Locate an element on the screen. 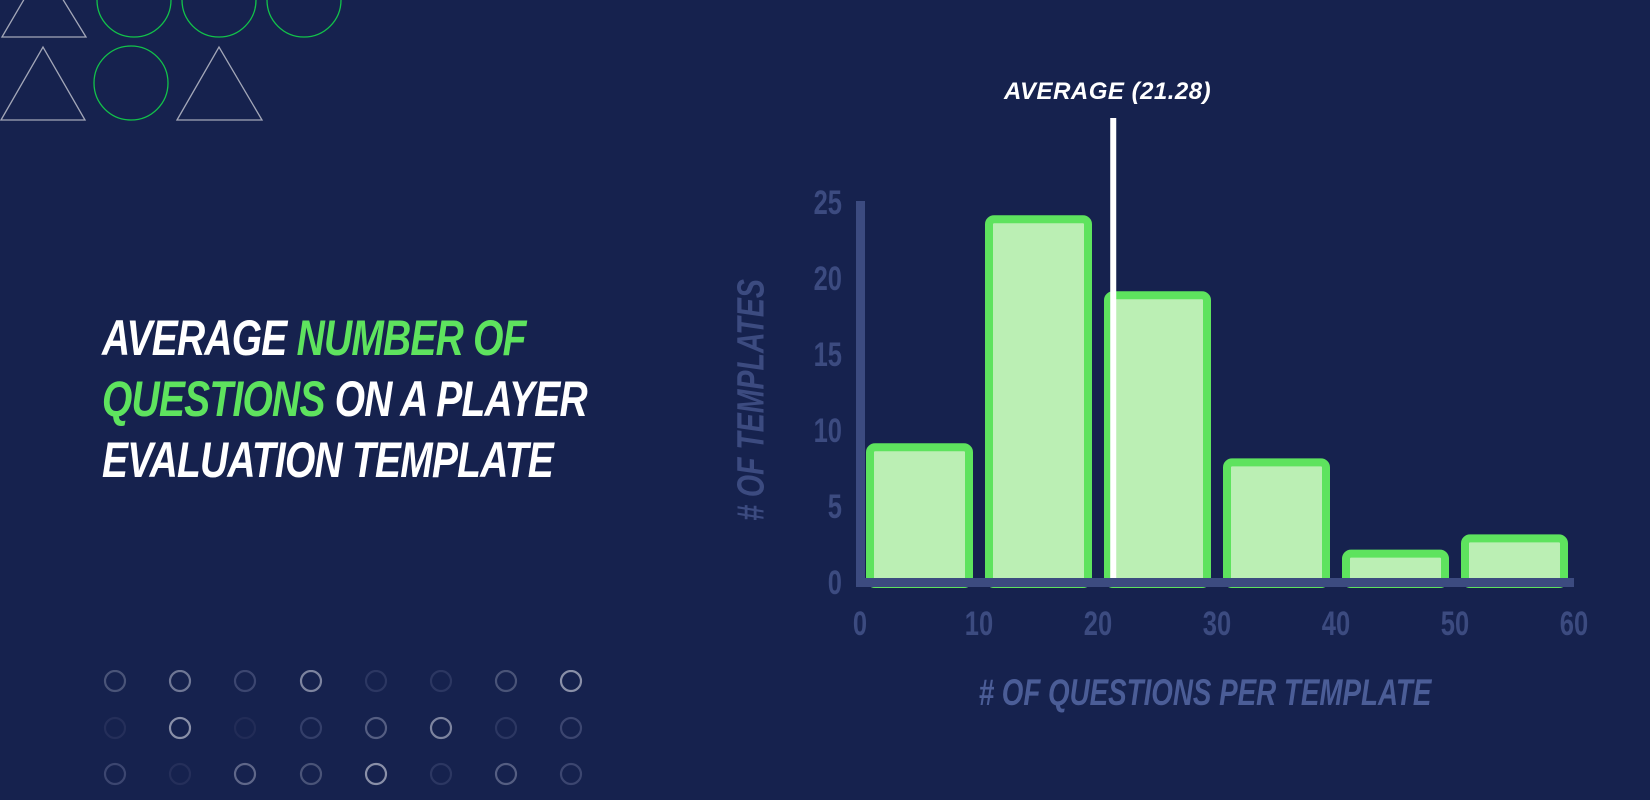 This screenshot has width=1650, height=800. y-tick-label: 20 is located at coordinates (827, 279).